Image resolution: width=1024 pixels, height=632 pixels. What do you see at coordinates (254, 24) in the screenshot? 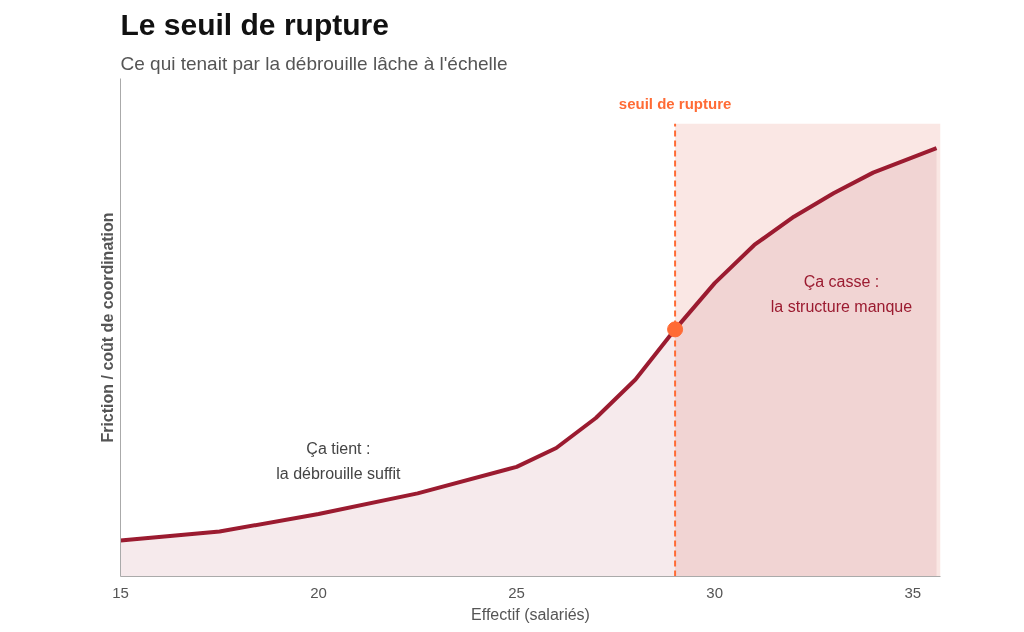
I see `chart-title: Le seuil de rupture` at bounding box center [254, 24].